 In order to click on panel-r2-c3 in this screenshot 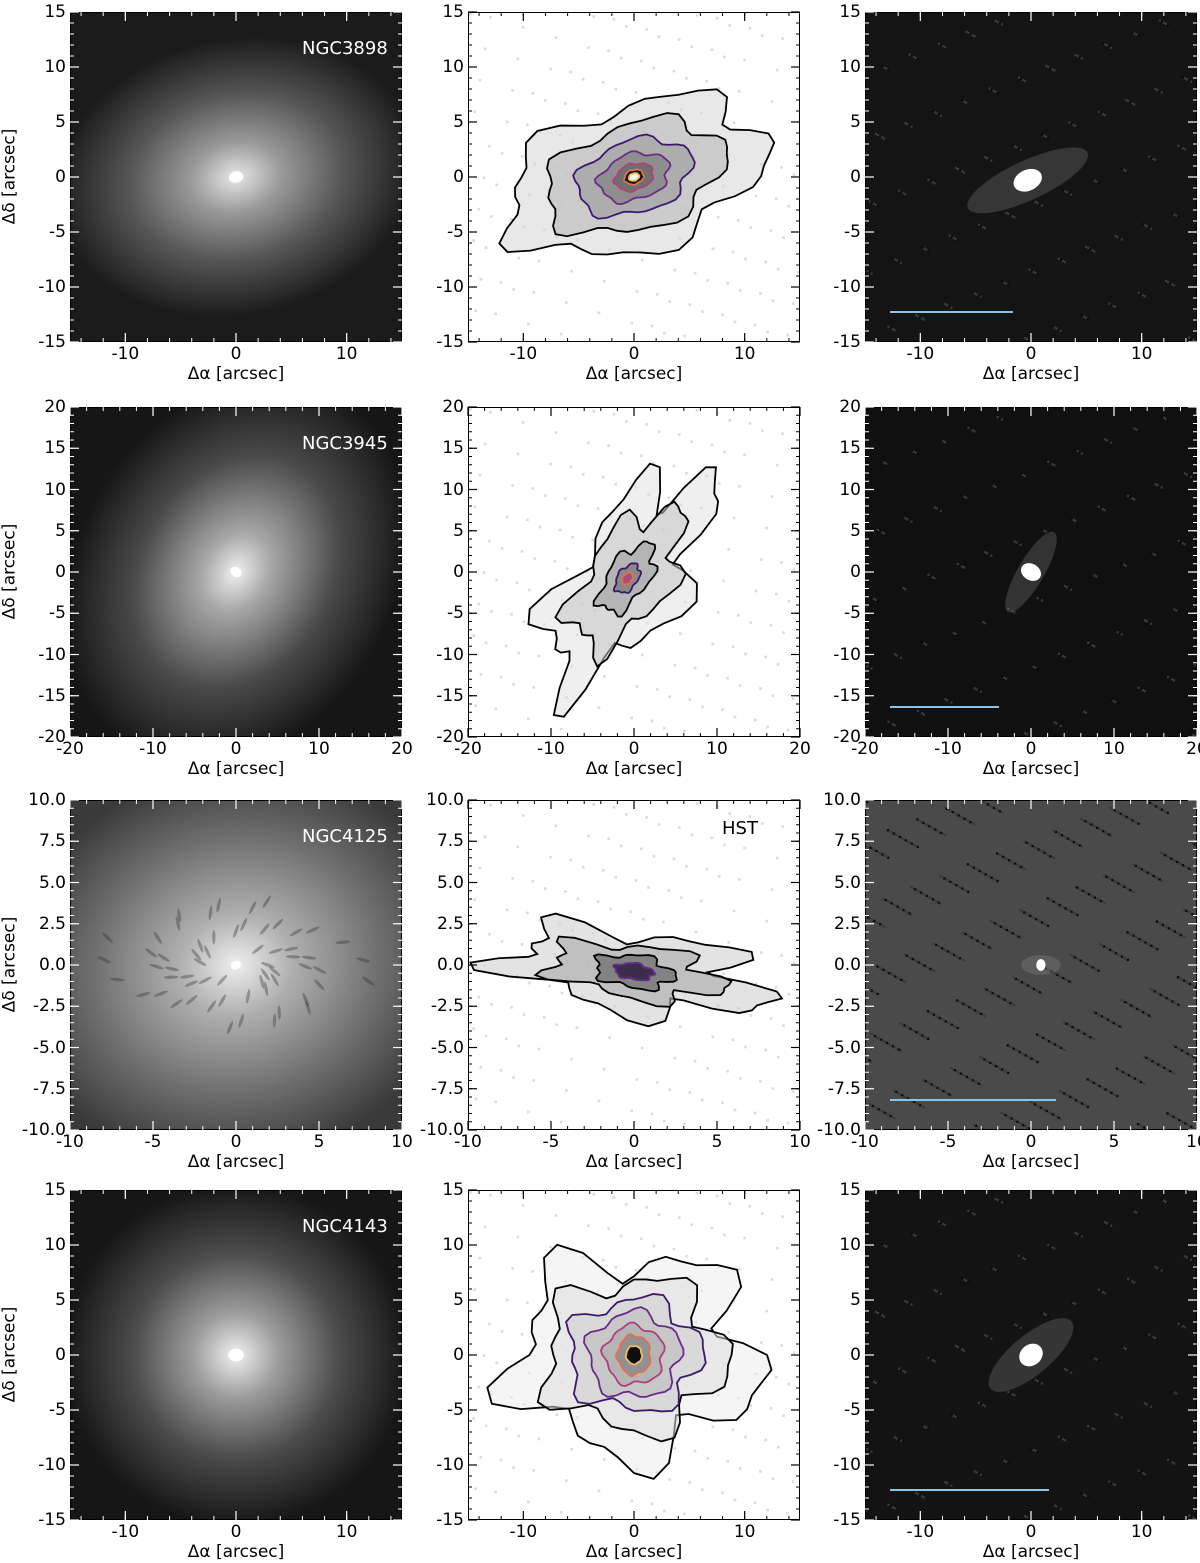, I will do `click(1031, 572)`.